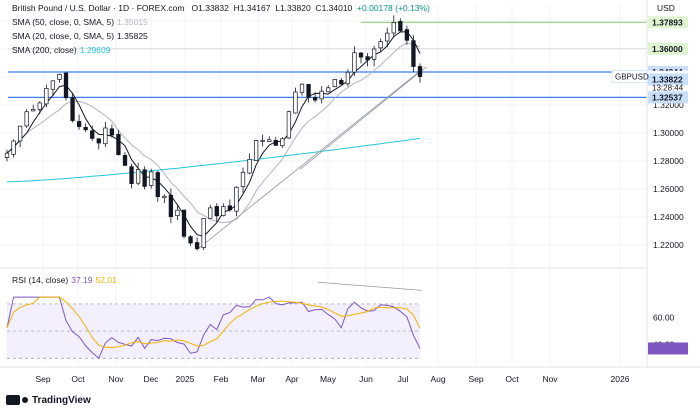 This screenshot has width=700, height=413. I want to click on rsi-legend: RSI (14, close) 37.19 52.01, so click(64, 280).